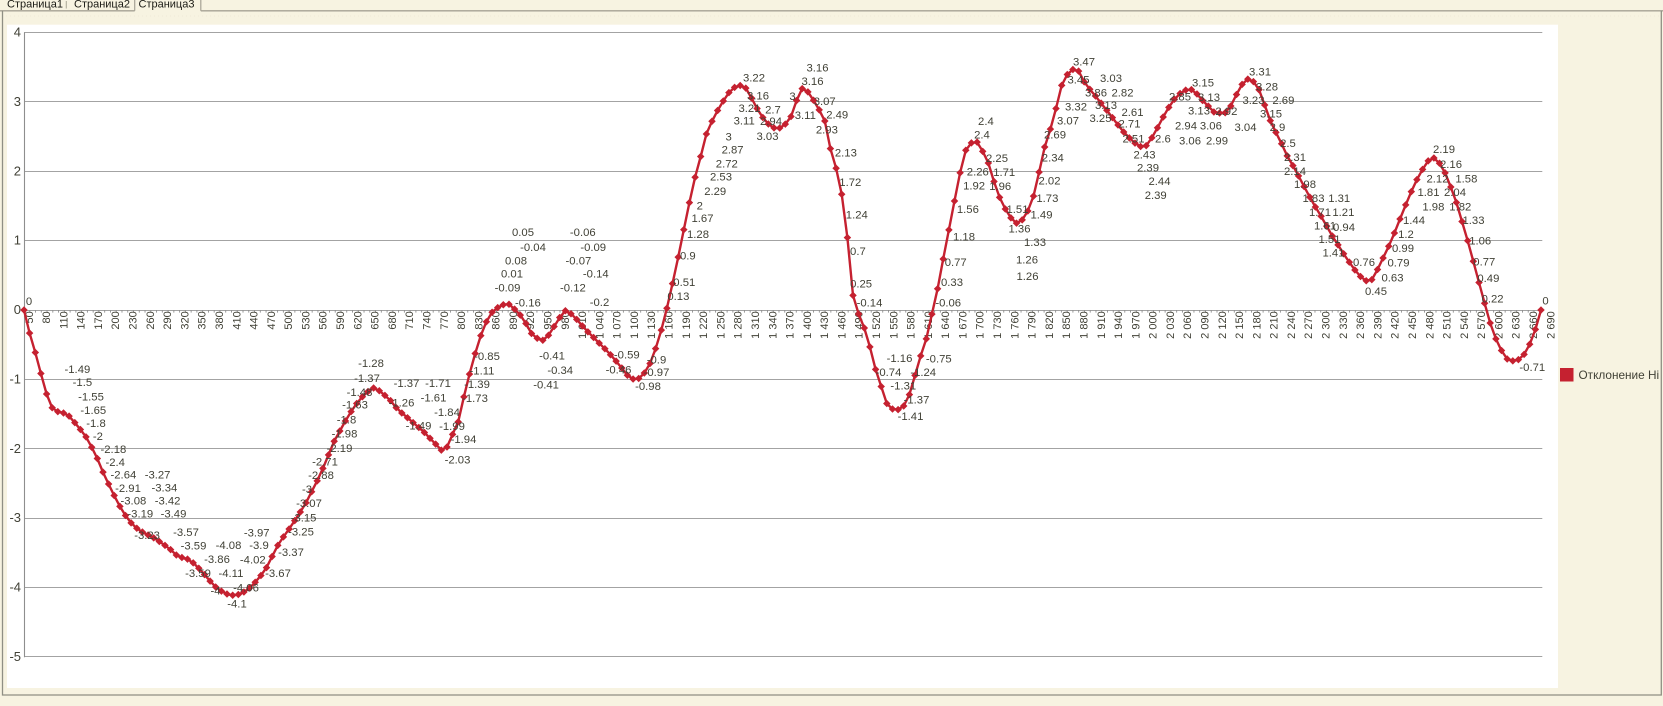 Image resolution: width=1663 pixels, height=706 pixels. Describe the element at coordinates (1455, 193) in the screenshot. I see `svg-text: 2.04` at that location.